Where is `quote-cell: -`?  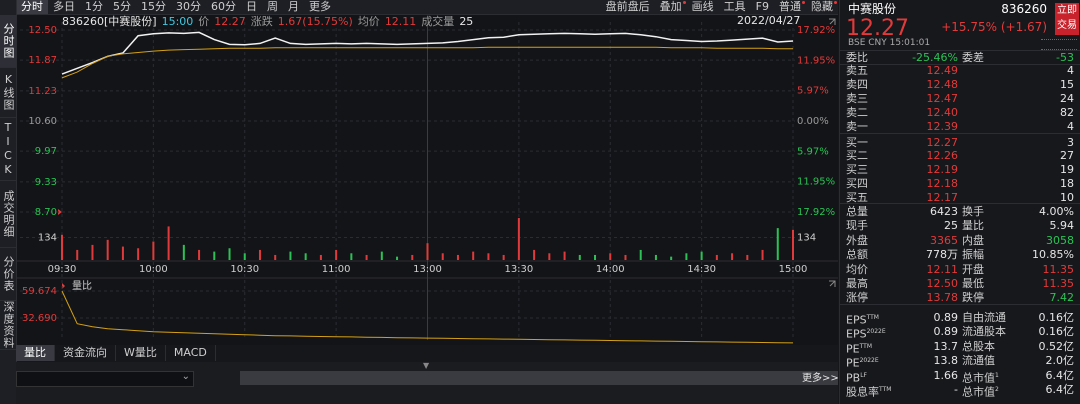 quote-cell: - is located at coordinates (956, 389).